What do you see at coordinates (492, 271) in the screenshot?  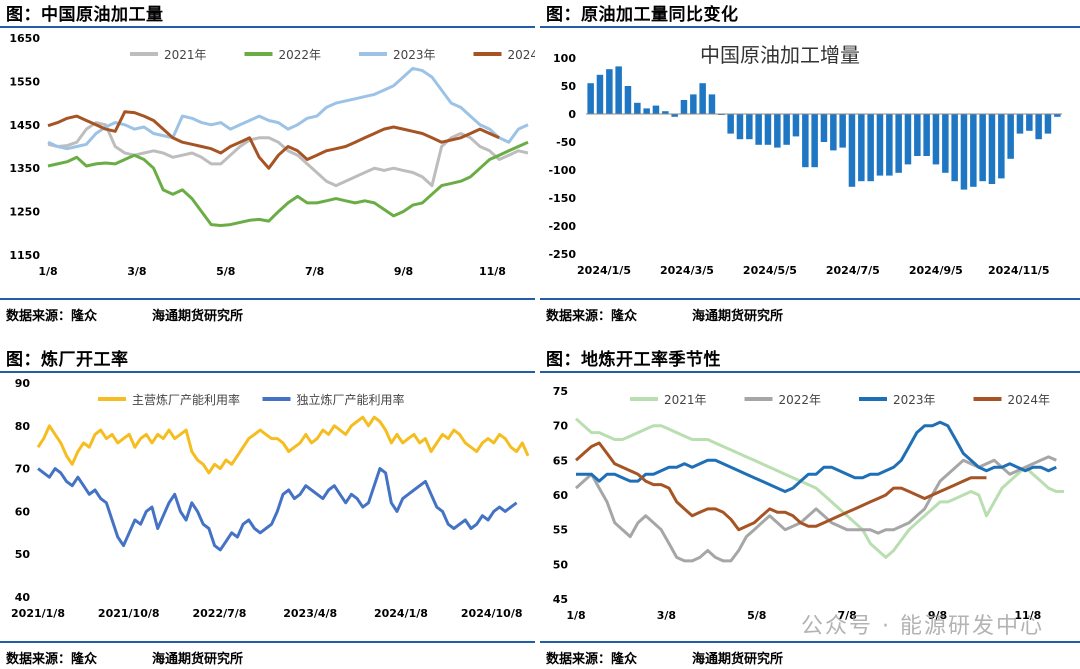 I see `x-tick-label: 11/8` at bounding box center [492, 271].